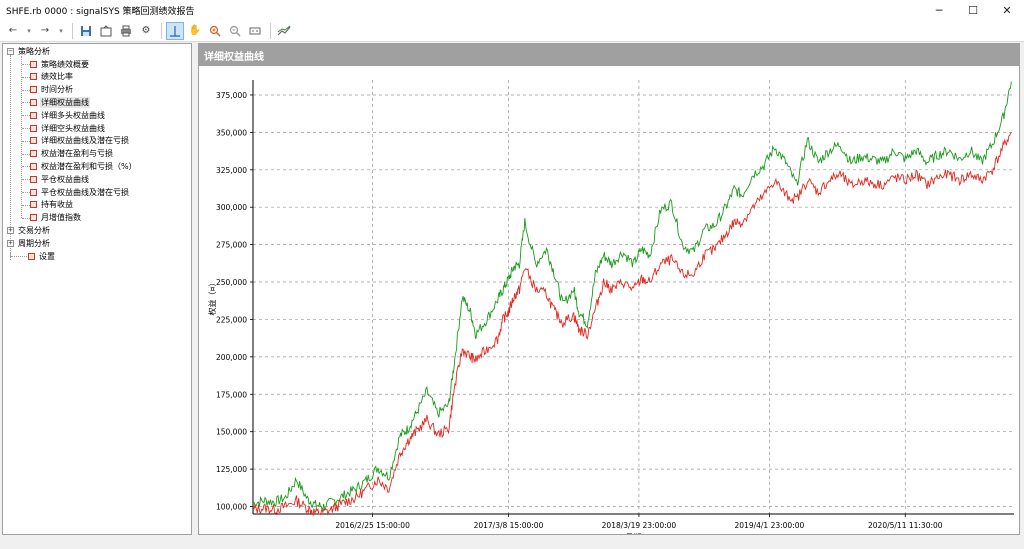  I want to click on tree-item-settings: 设置, so click(42, 256).